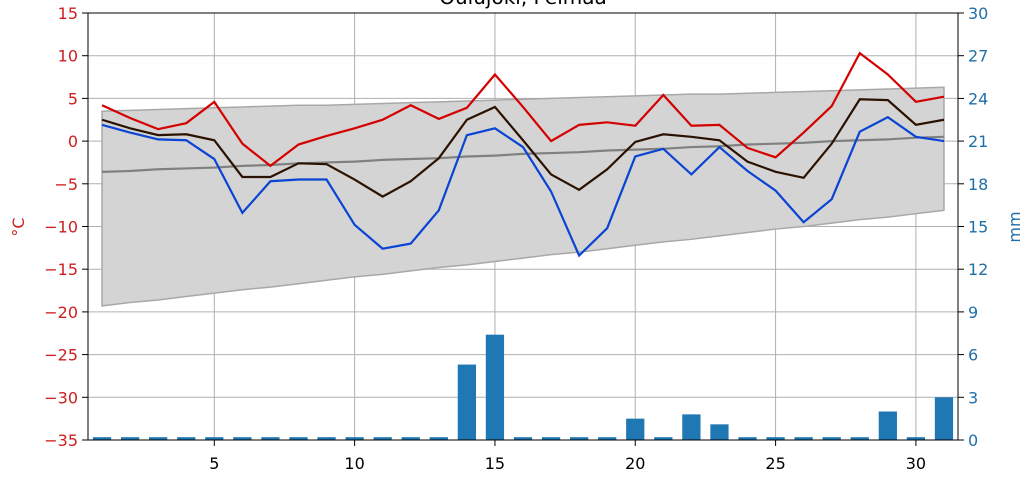 Image resolution: width=1034 pixels, height=484 pixels. What do you see at coordinates (18, 226) in the screenshot?
I see `y-axis-label: °C` at bounding box center [18, 226].